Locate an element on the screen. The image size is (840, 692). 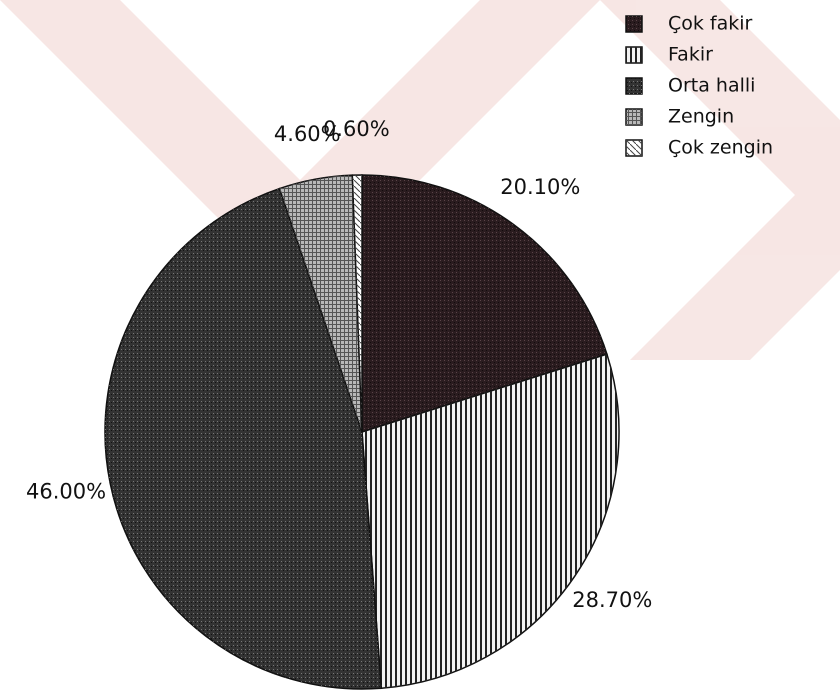
legend: Çok fakir Fakir Orta halli Zengin Çok zengin is located at coordinates (699, 86).